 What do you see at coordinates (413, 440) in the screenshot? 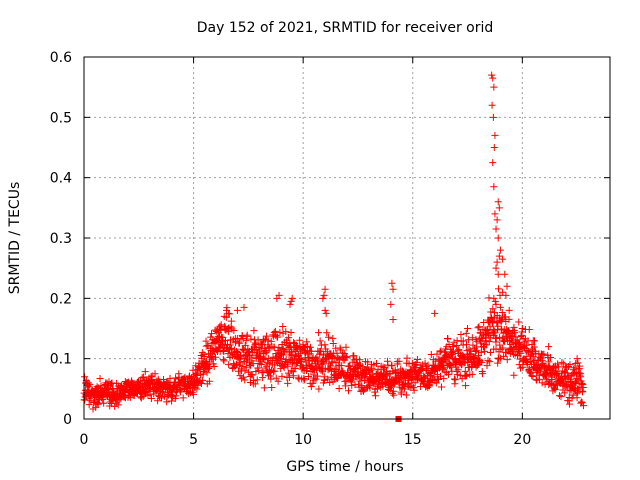
I see `x-tick-label: 15` at bounding box center [413, 440].